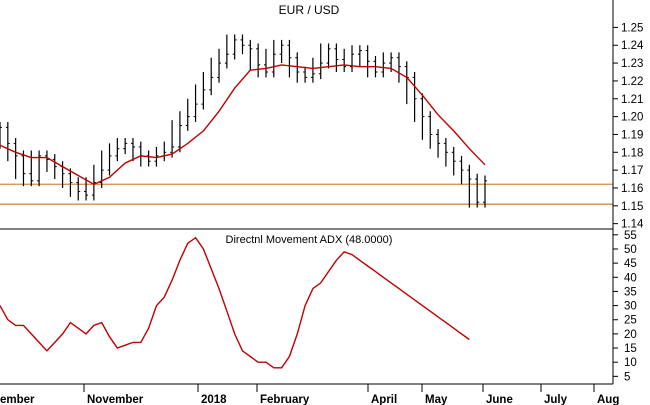  I want to click on x-tick-label: May, so click(436, 399).